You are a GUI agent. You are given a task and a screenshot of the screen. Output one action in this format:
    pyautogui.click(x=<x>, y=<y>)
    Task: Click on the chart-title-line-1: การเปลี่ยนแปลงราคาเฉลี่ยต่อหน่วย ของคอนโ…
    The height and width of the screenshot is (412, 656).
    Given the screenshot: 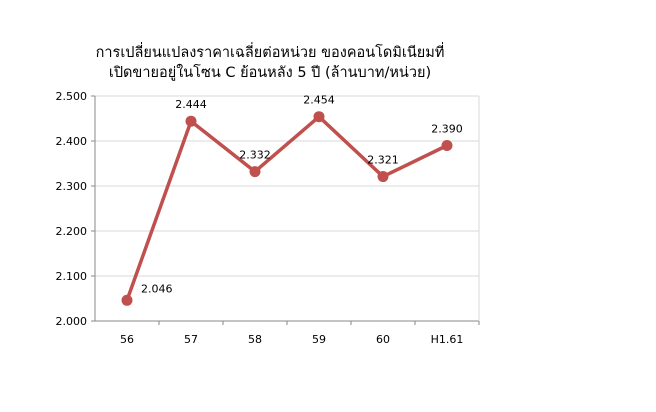 What is the action you would take?
    pyautogui.click(x=270, y=51)
    